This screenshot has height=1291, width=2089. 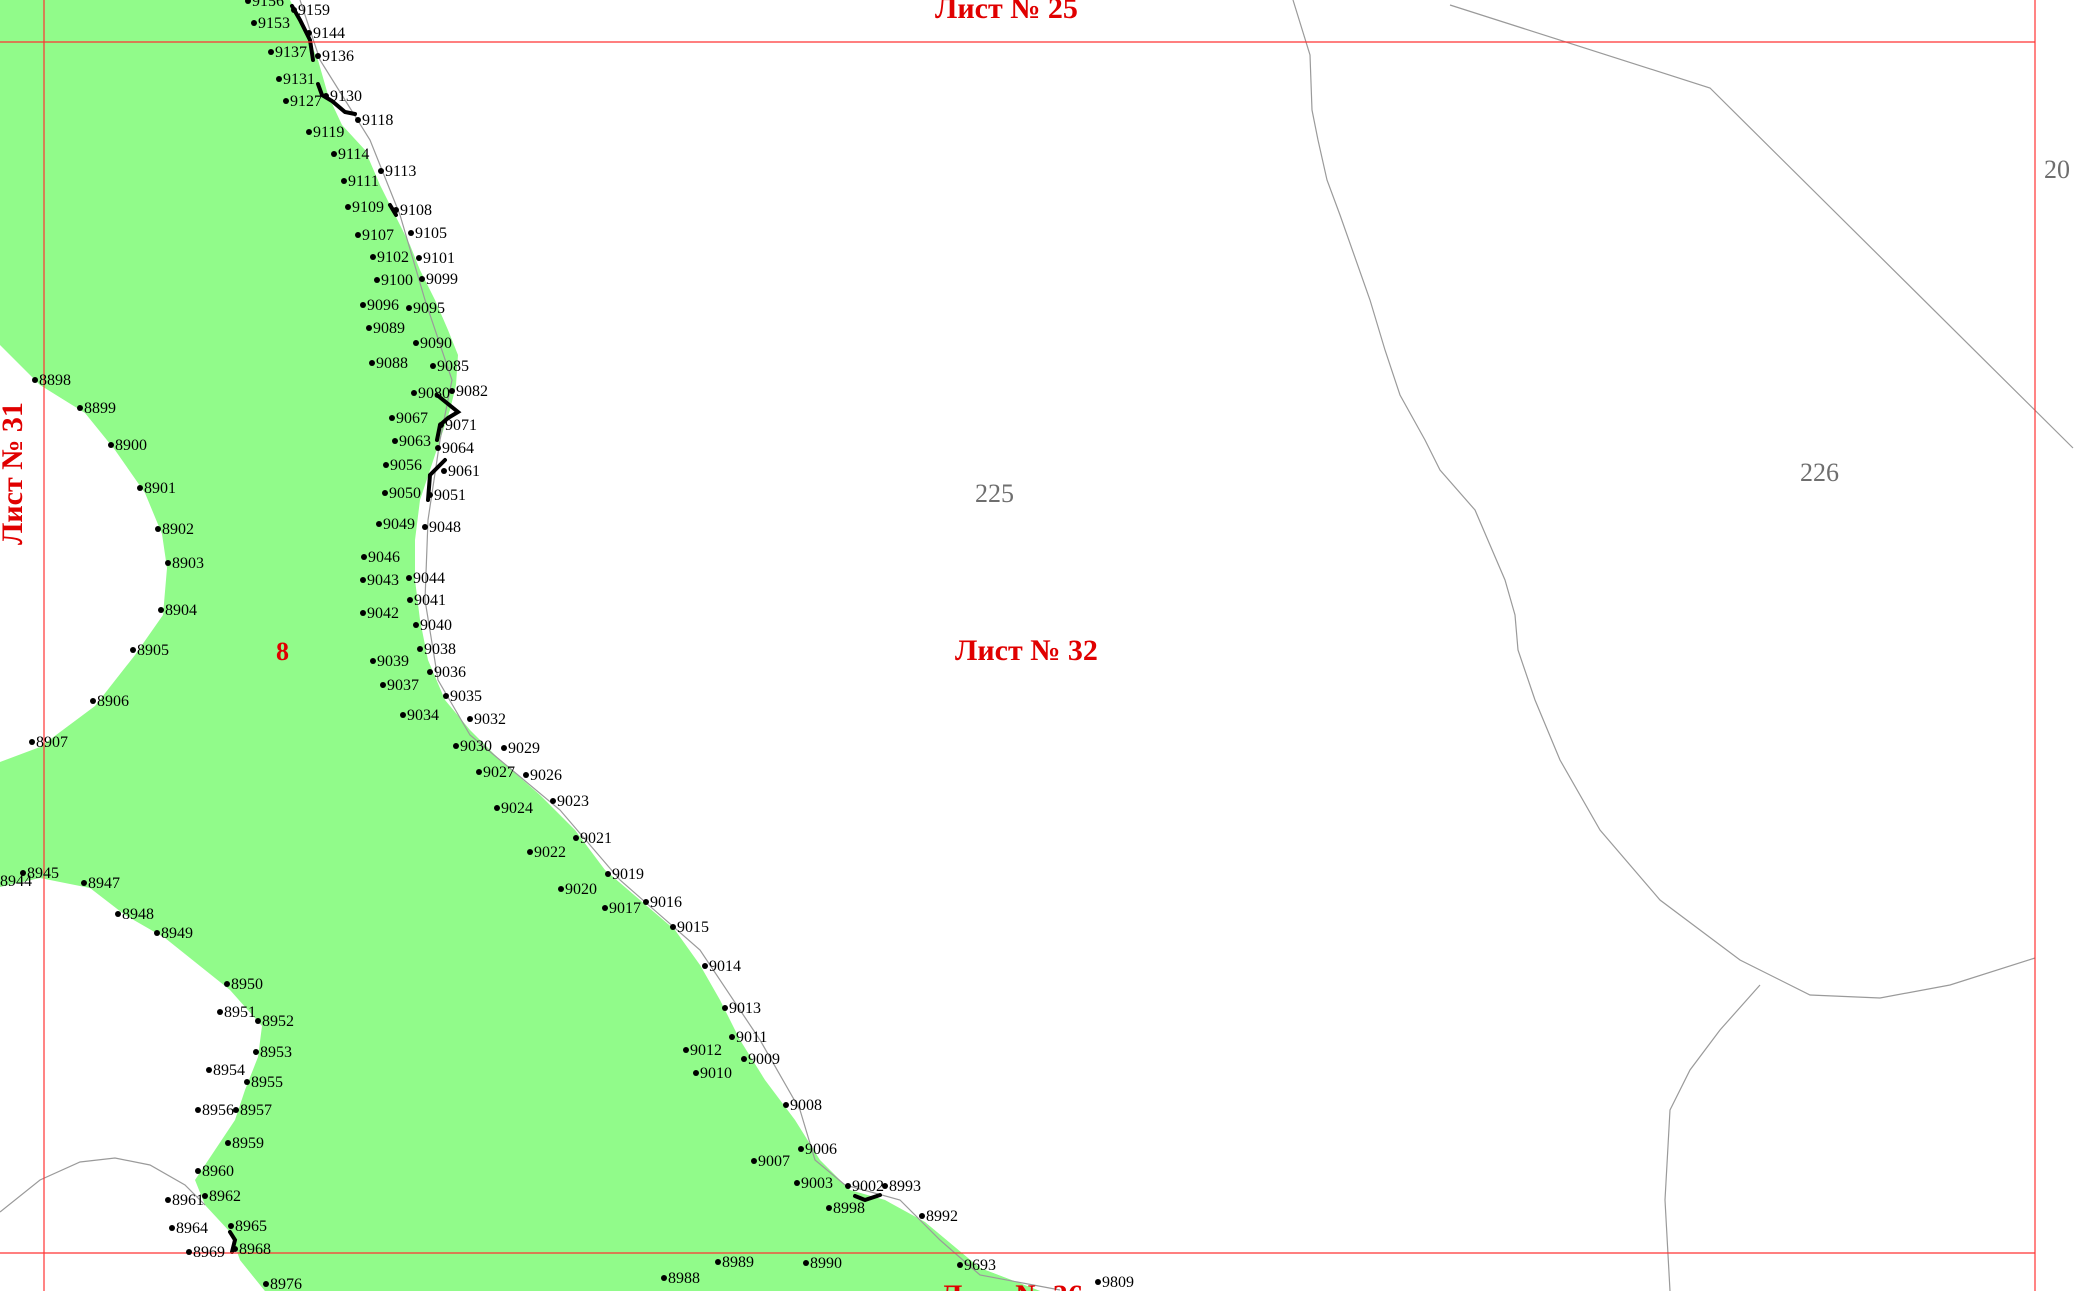 What do you see at coordinates (16, 881) in the screenshot?
I see `vertex-label: 8944` at bounding box center [16, 881].